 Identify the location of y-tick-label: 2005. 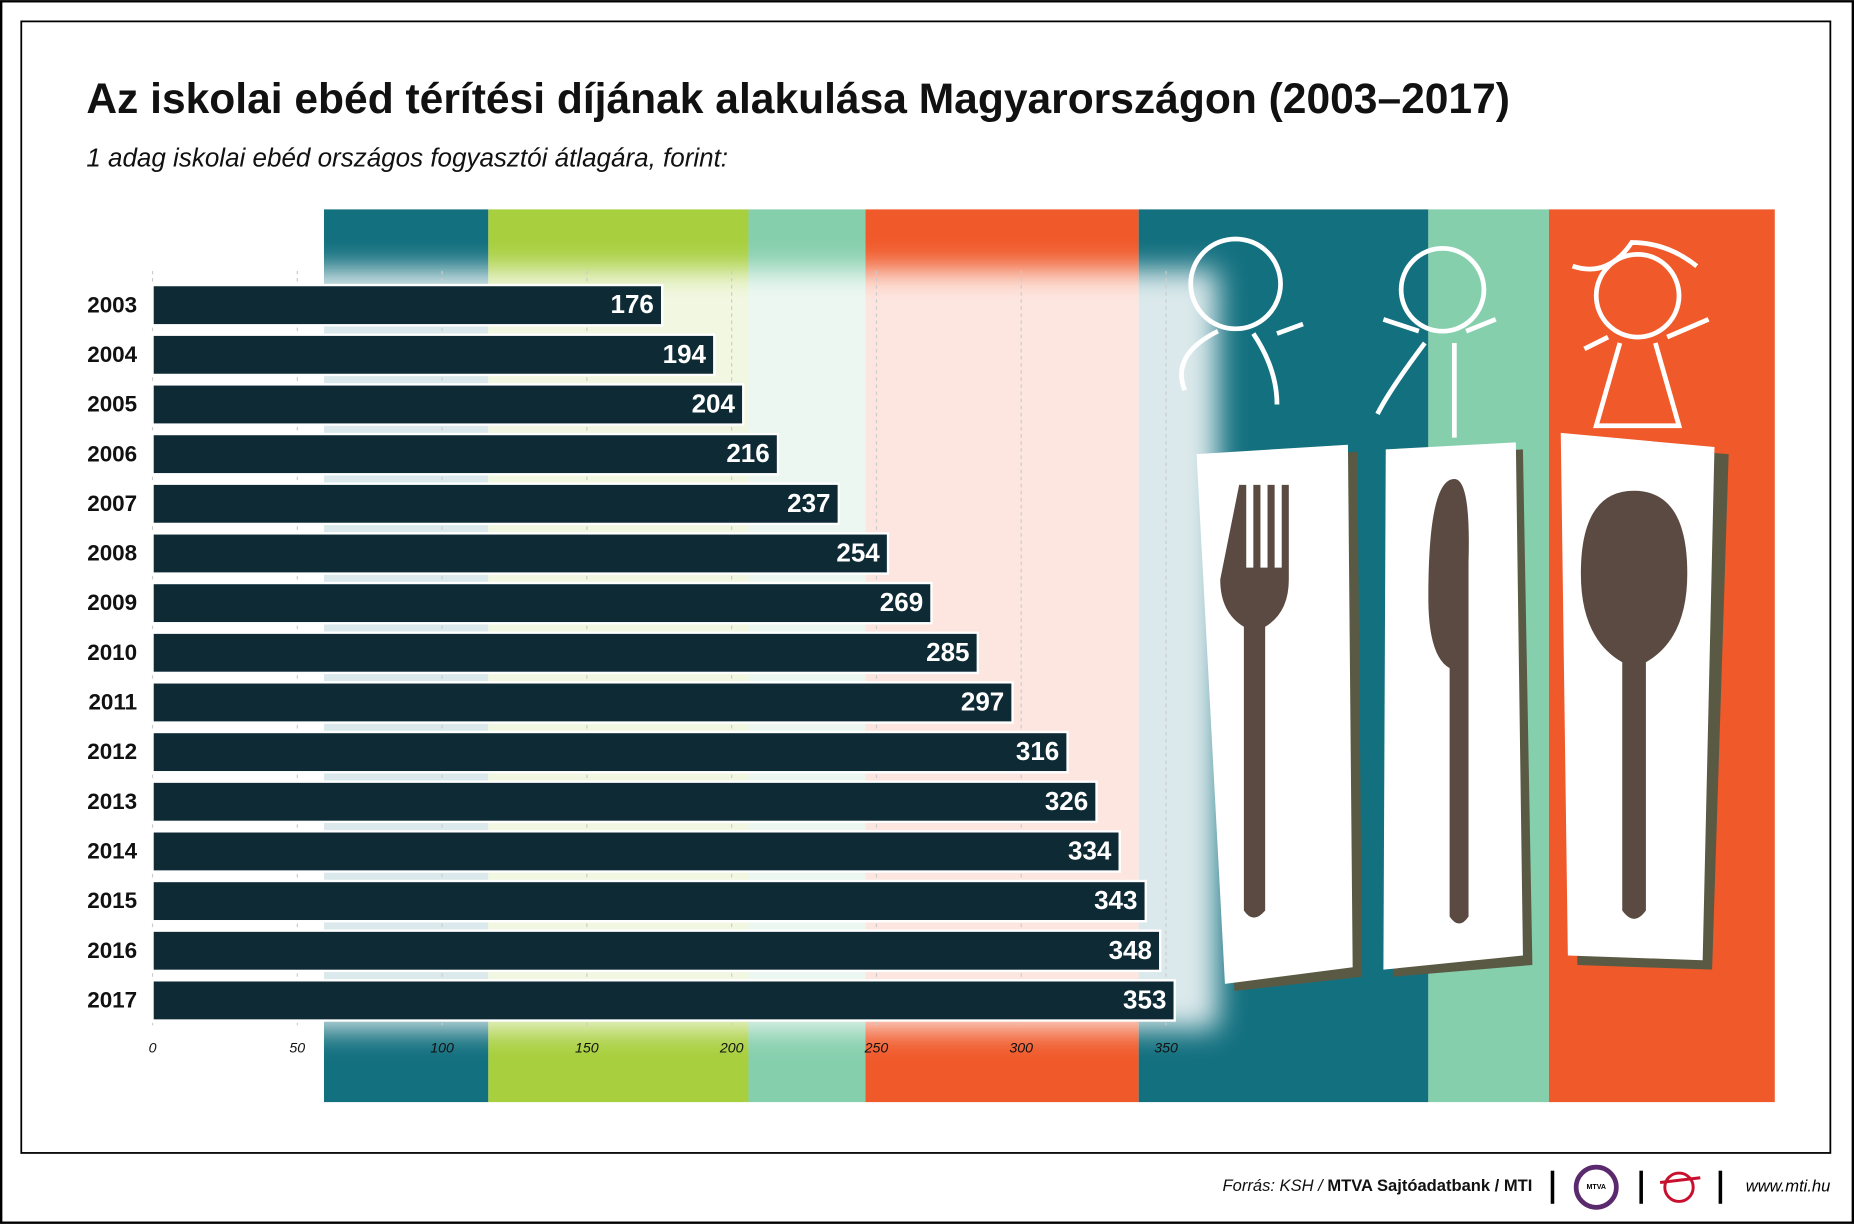
(112, 404).